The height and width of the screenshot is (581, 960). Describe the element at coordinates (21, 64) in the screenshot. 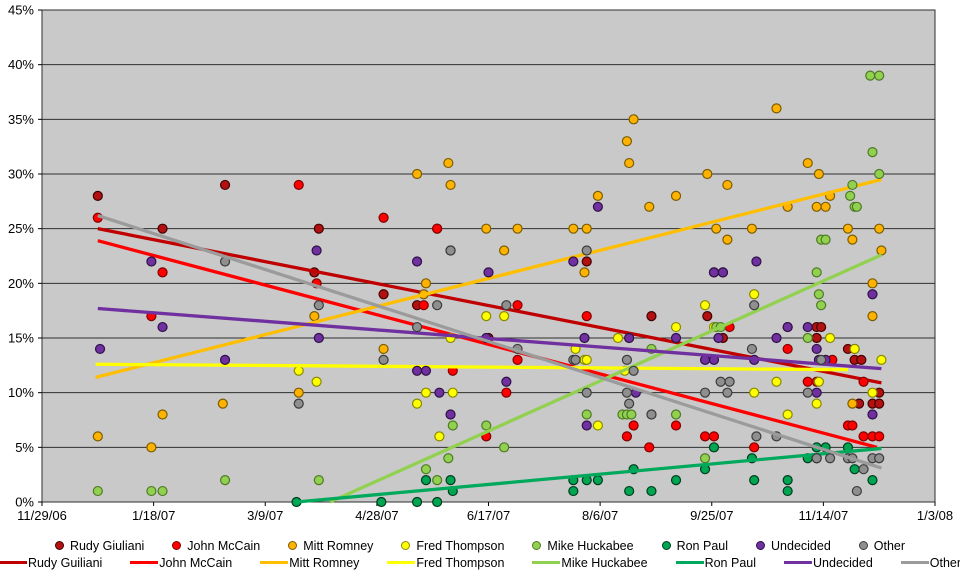

I see `y-axis-label: 40%` at that location.